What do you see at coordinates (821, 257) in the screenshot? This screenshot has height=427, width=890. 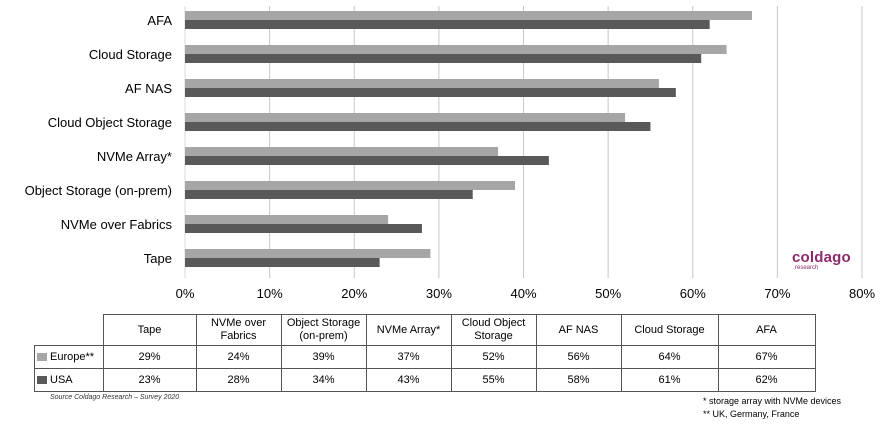 I see `coldago-logo: coldago` at bounding box center [821, 257].